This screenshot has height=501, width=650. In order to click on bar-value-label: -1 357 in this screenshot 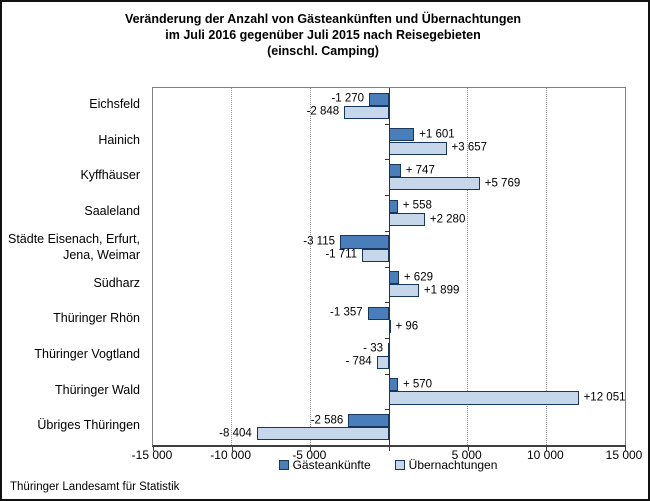, I will do `click(346, 312)`.